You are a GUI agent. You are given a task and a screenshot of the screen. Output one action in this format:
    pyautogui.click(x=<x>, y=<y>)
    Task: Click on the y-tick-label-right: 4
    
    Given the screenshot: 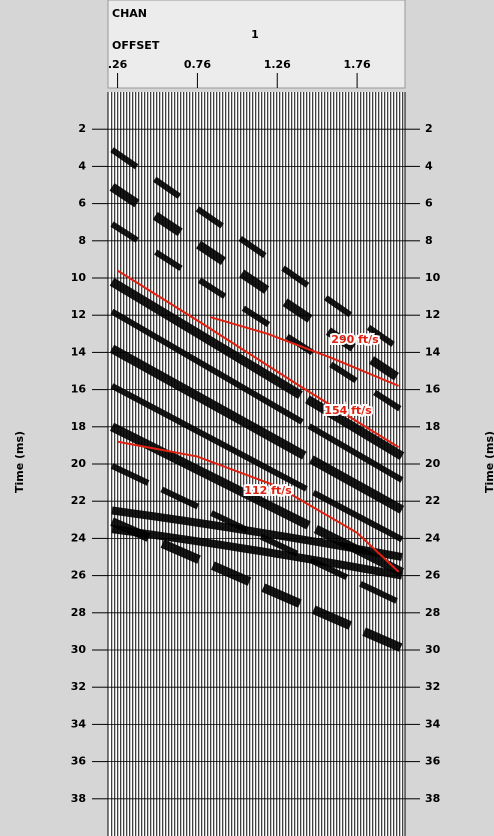 What is the action you would take?
    pyautogui.click(x=429, y=165)
    